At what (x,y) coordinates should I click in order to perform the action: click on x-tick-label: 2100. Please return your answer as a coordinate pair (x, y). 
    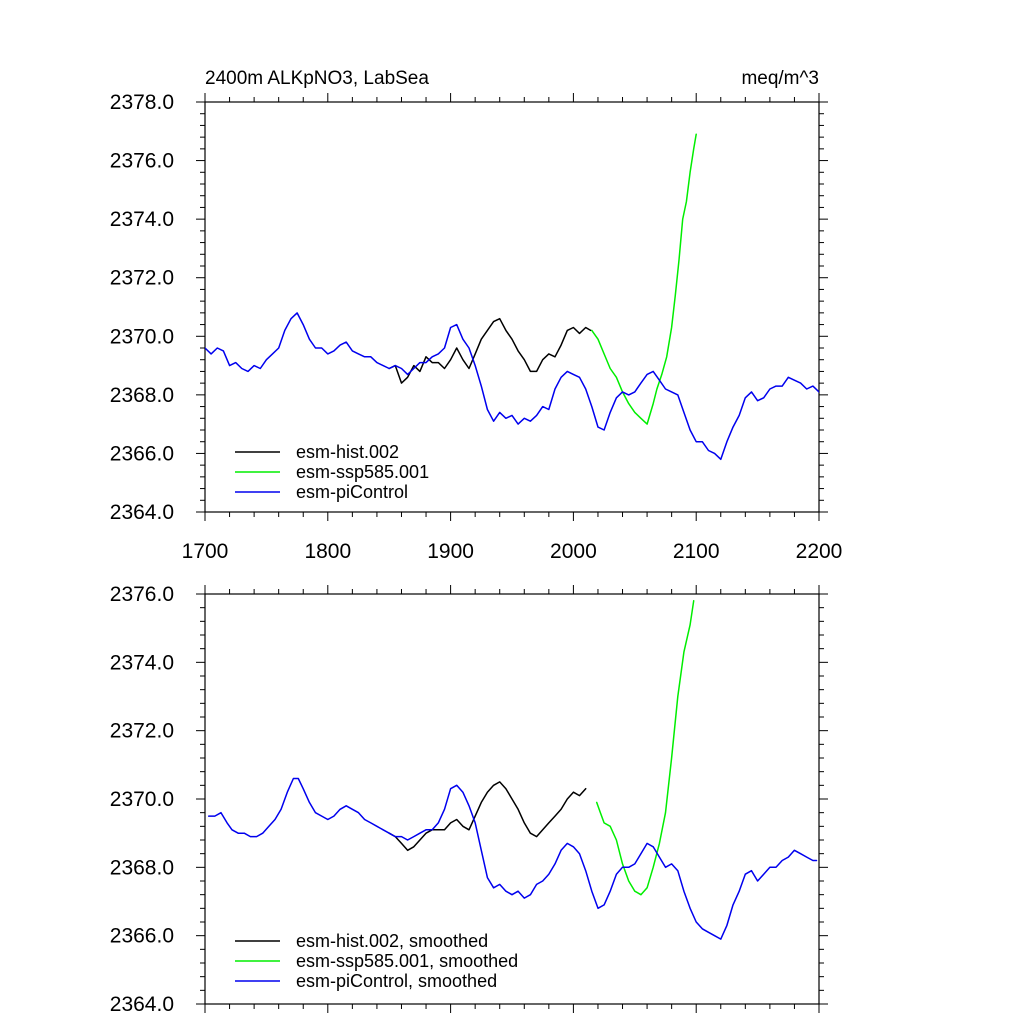
    Looking at the image, I should click on (696, 551).